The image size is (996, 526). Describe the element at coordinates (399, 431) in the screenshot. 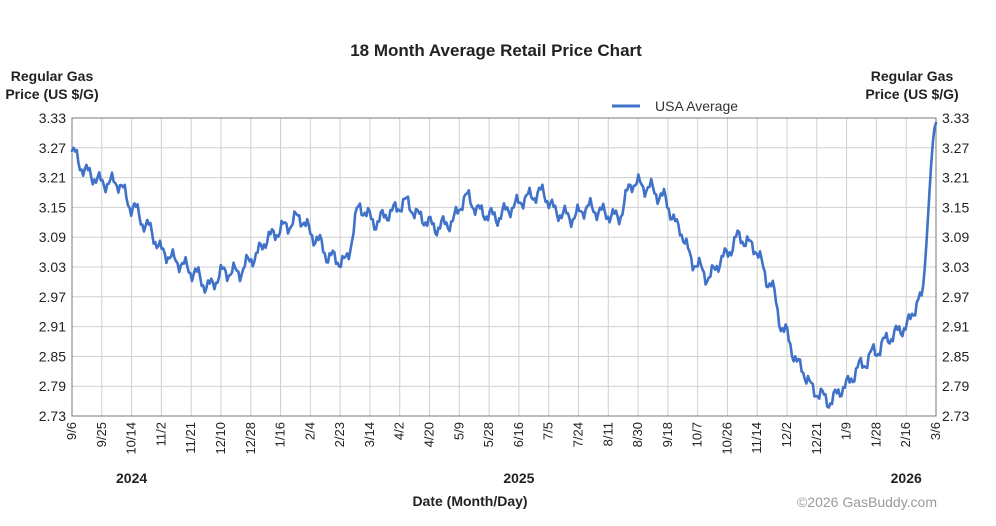

I see `x-tick-label: 4/2` at that location.